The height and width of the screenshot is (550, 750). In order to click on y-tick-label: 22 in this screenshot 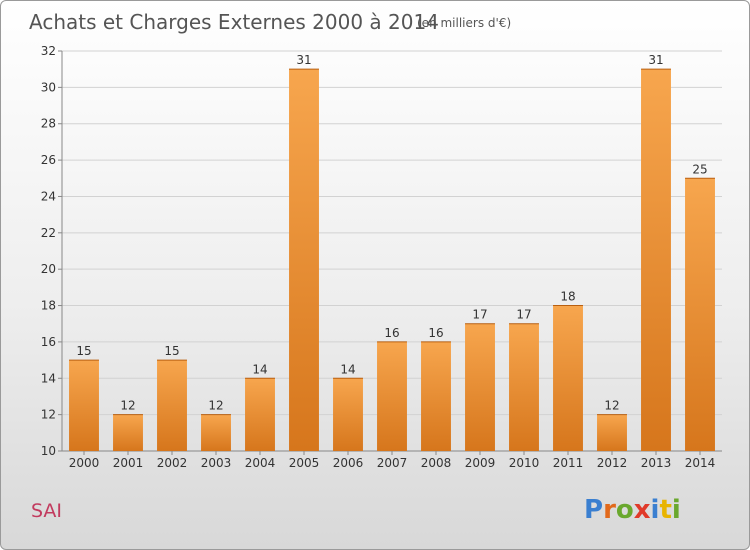, I will do `click(48, 233)`.